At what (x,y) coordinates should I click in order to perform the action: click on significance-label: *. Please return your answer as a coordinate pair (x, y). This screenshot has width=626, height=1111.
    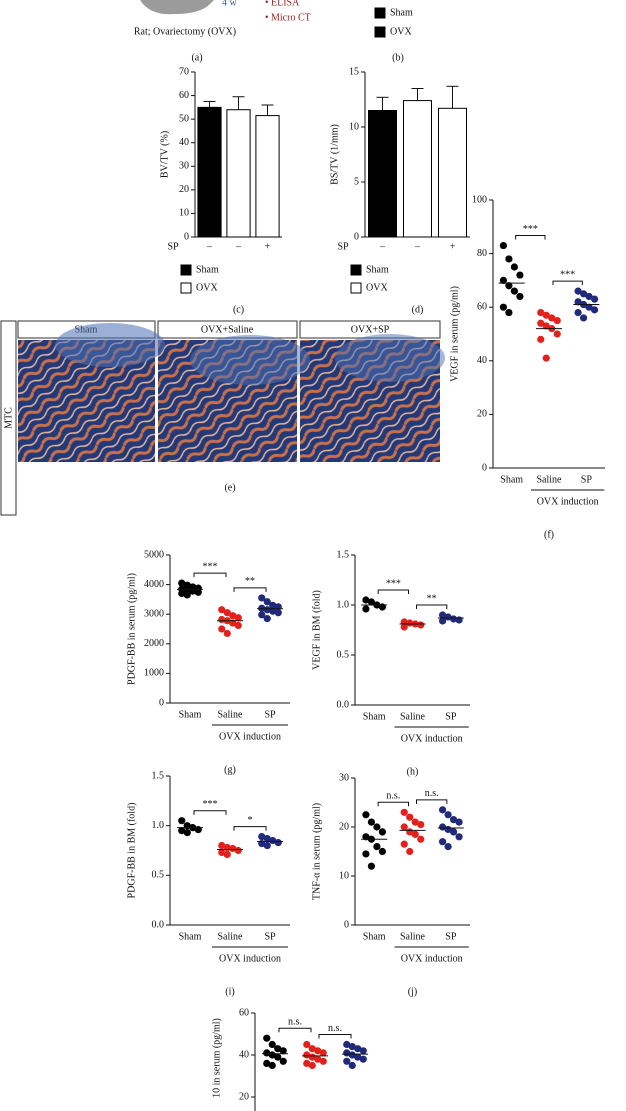
    Looking at the image, I should click on (250, 820).